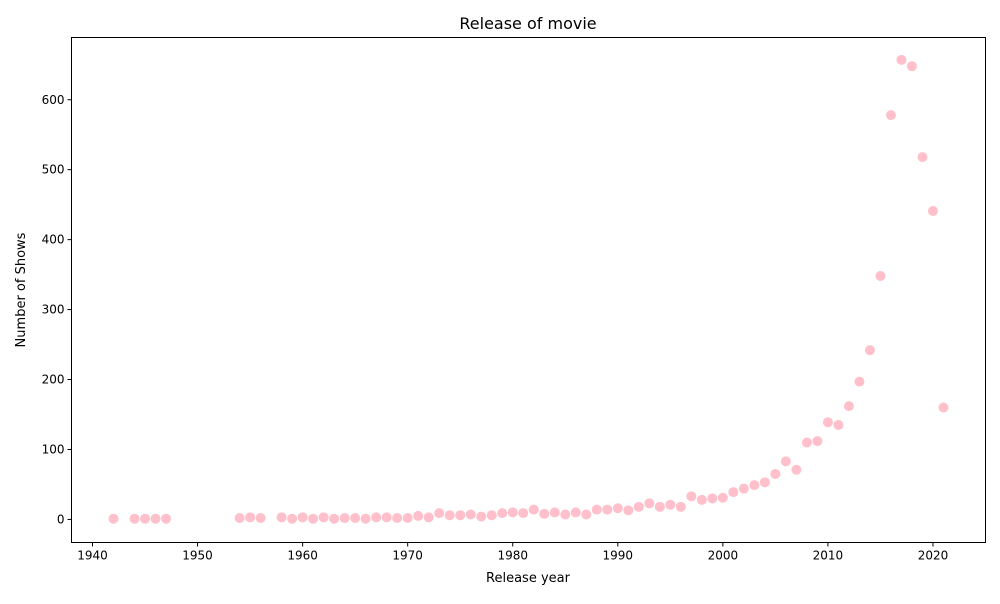 The image size is (1000, 604). What do you see at coordinates (512, 556) in the screenshot?
I see `x-tick-label: 1980` at bounding box center [512, 556].